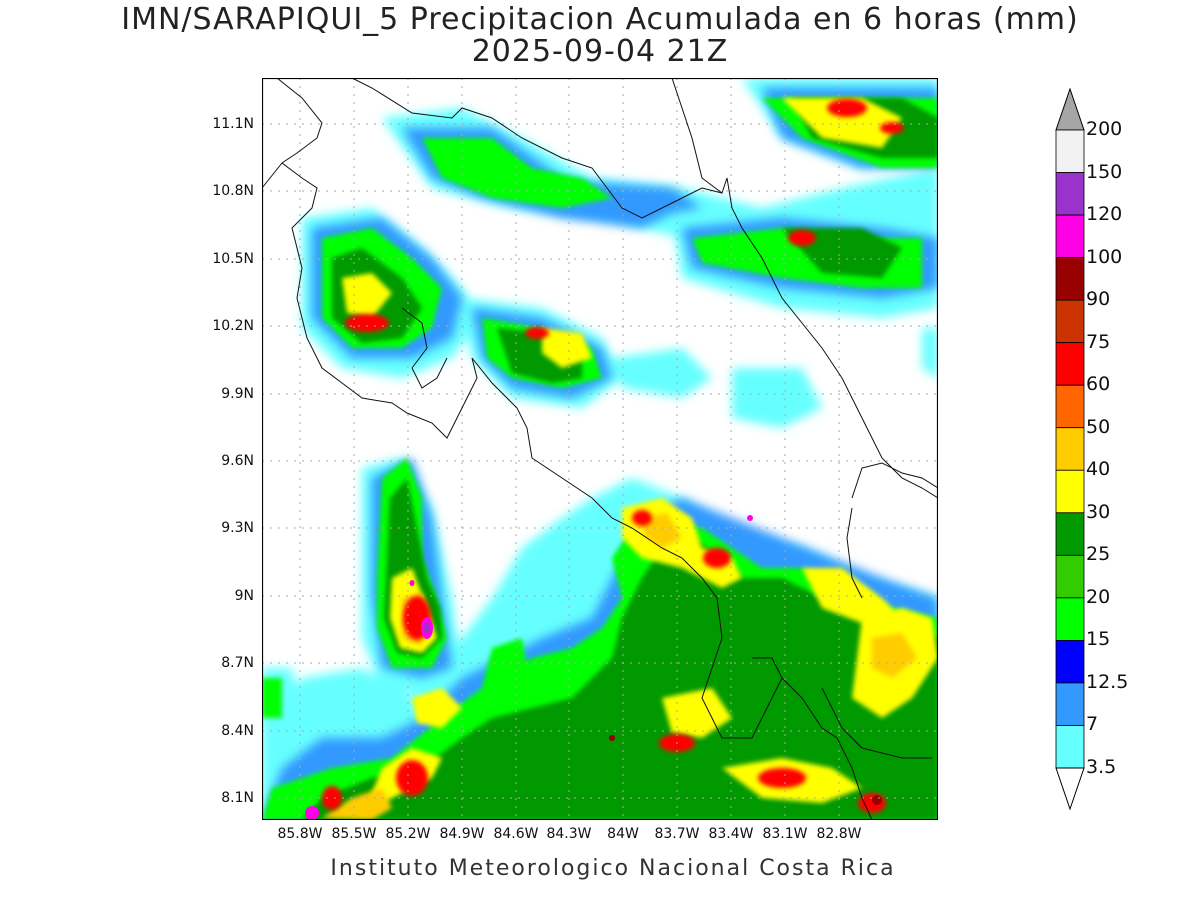  What do you see at coordinates (677, 834) in the screenshot?
I see `lon-tick-label: 83.7W` at bounding box center [677, 834].